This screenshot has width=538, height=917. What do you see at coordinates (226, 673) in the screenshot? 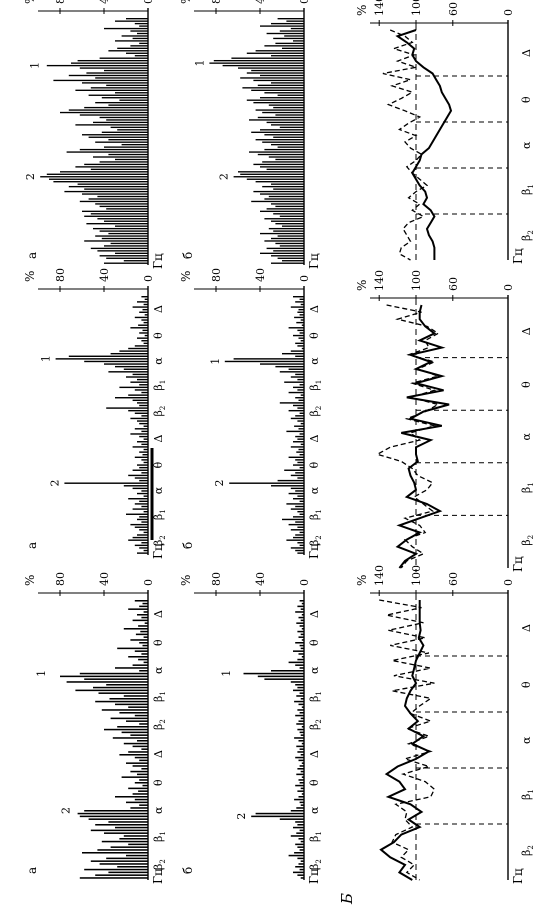
I see `peak-label: 1` at bounding box center [226, 673].